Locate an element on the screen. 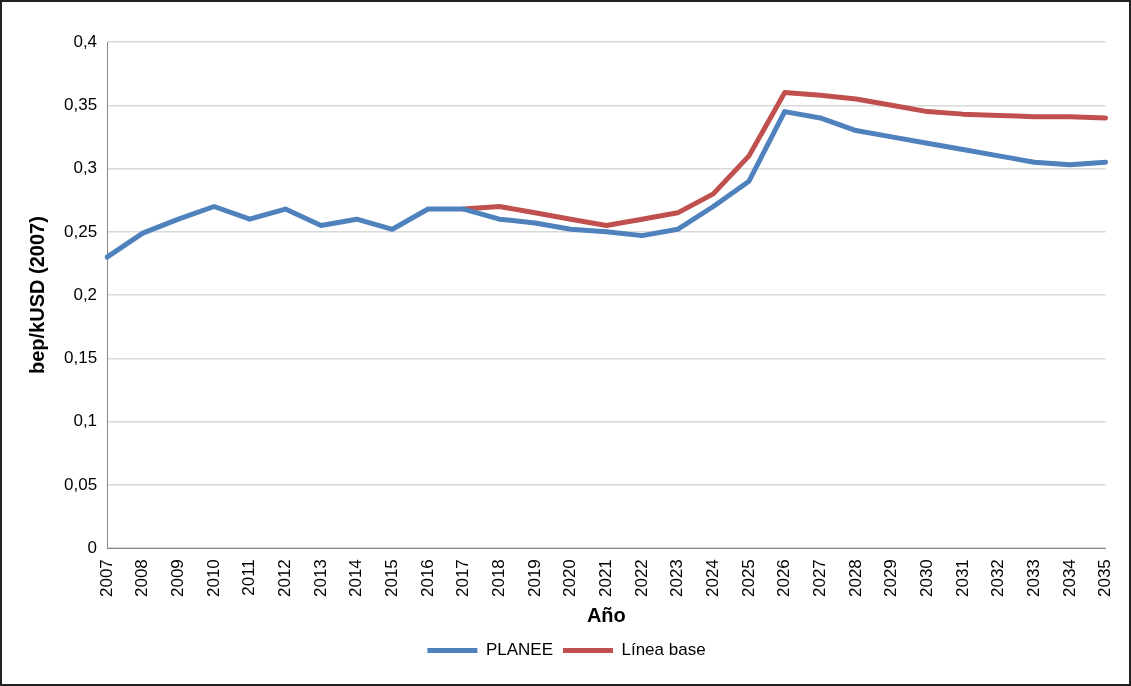  x-tick-label: 2008 is located at coordinates (142, 578).